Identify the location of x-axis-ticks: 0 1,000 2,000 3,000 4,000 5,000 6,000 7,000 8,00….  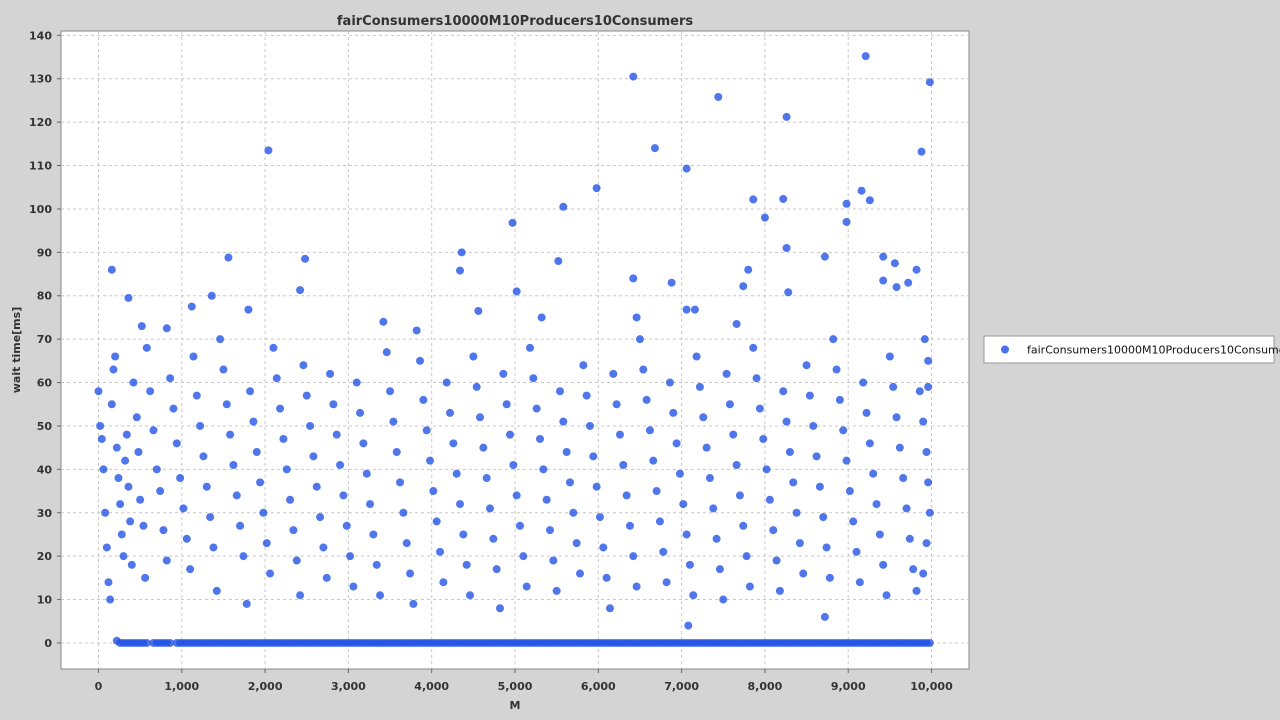
(524, 681).